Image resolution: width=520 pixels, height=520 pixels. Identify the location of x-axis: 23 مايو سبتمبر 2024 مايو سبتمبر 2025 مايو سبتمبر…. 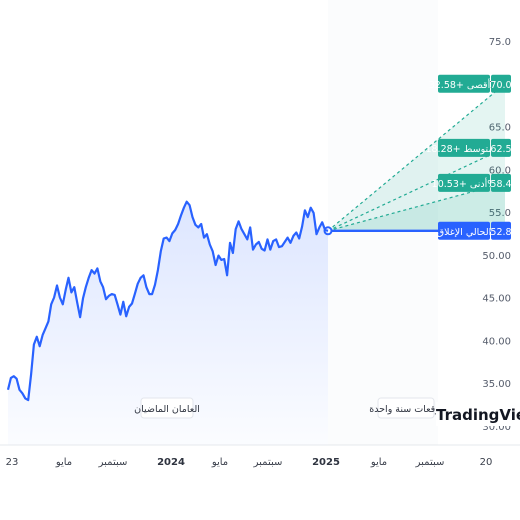
(249, 462).